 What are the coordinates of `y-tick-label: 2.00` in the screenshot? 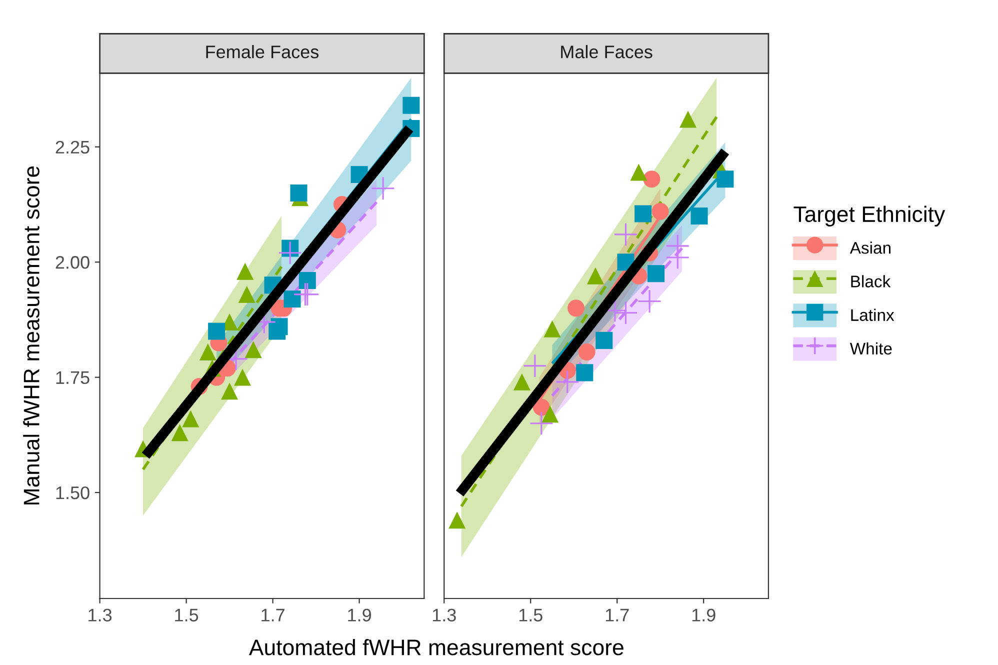 It's located at (73, 262).